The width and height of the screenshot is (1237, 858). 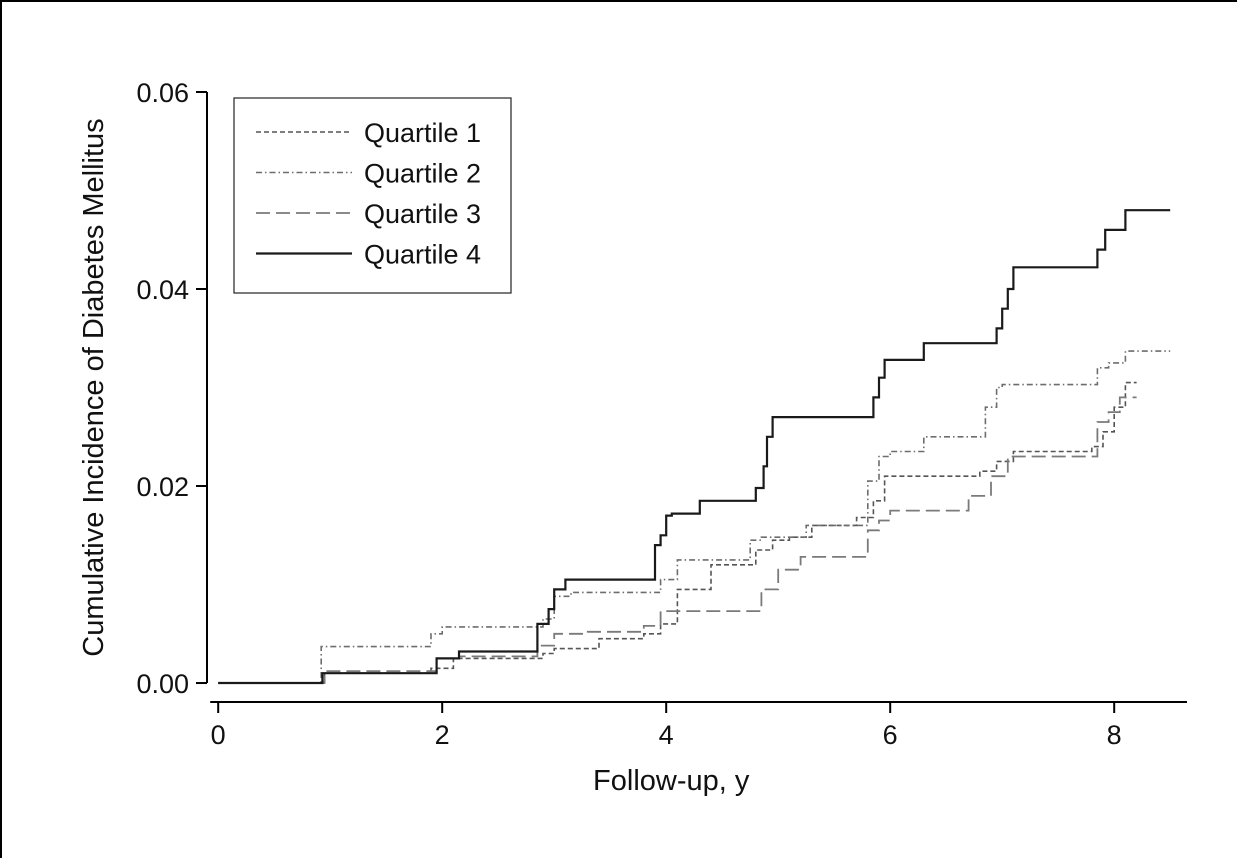 What do you see at coordinates (218, 735) in the screenshot?
I see `x-tick-label: 0` at bounding box center [218, 735].